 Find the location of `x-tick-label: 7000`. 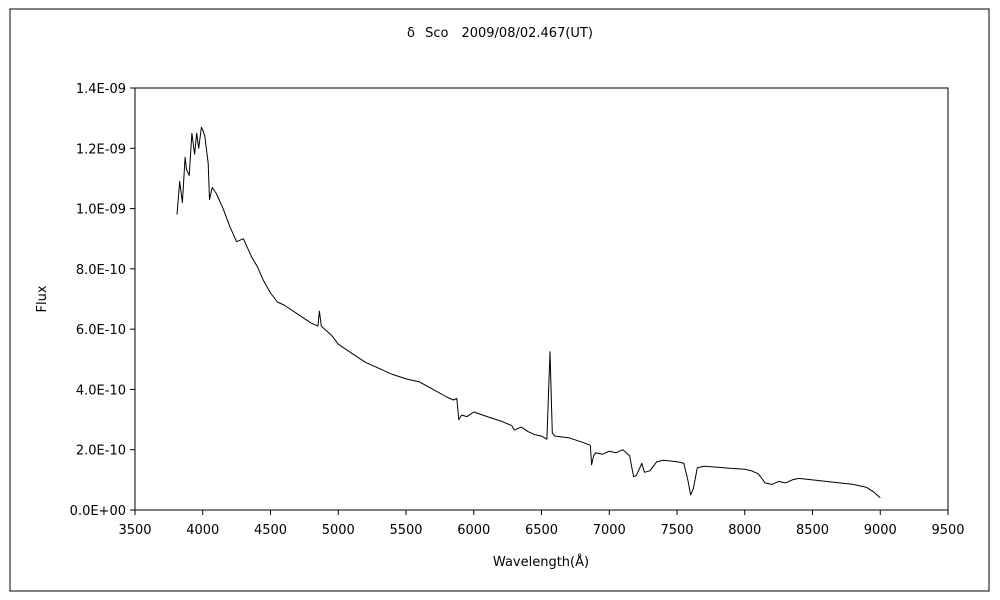

x-tick-label: 7000 is located at coordinates (609, 530).